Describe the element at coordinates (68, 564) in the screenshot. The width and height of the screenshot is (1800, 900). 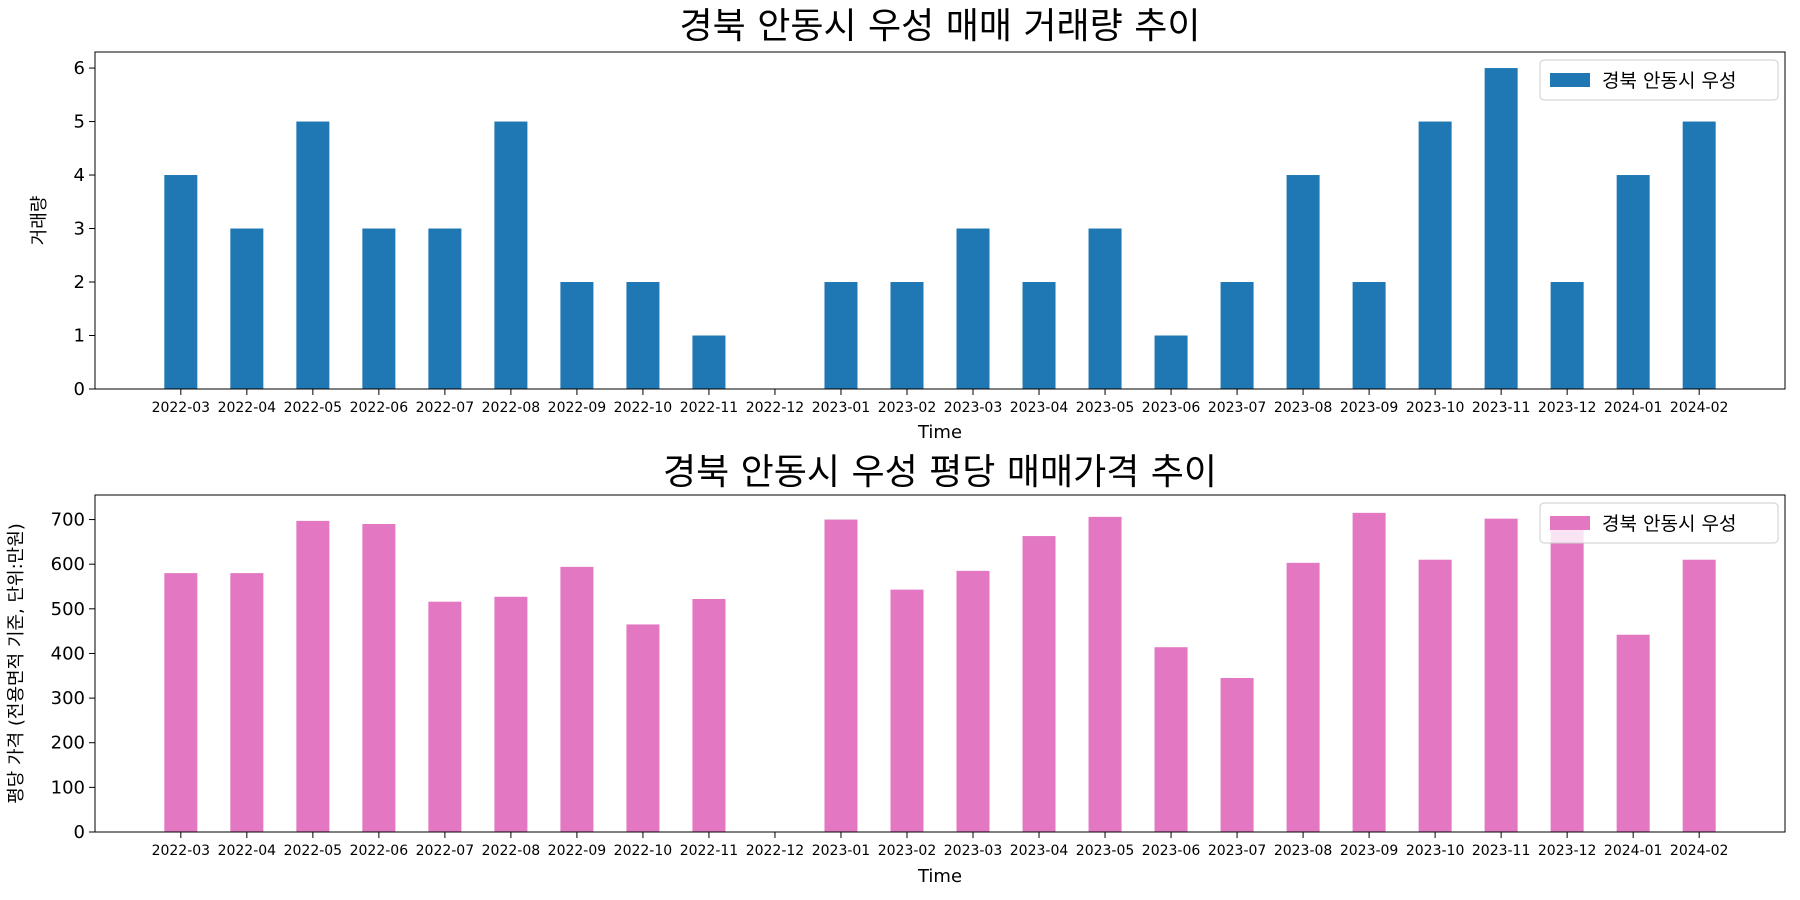
I see `y-tick-label: 600` at that location.